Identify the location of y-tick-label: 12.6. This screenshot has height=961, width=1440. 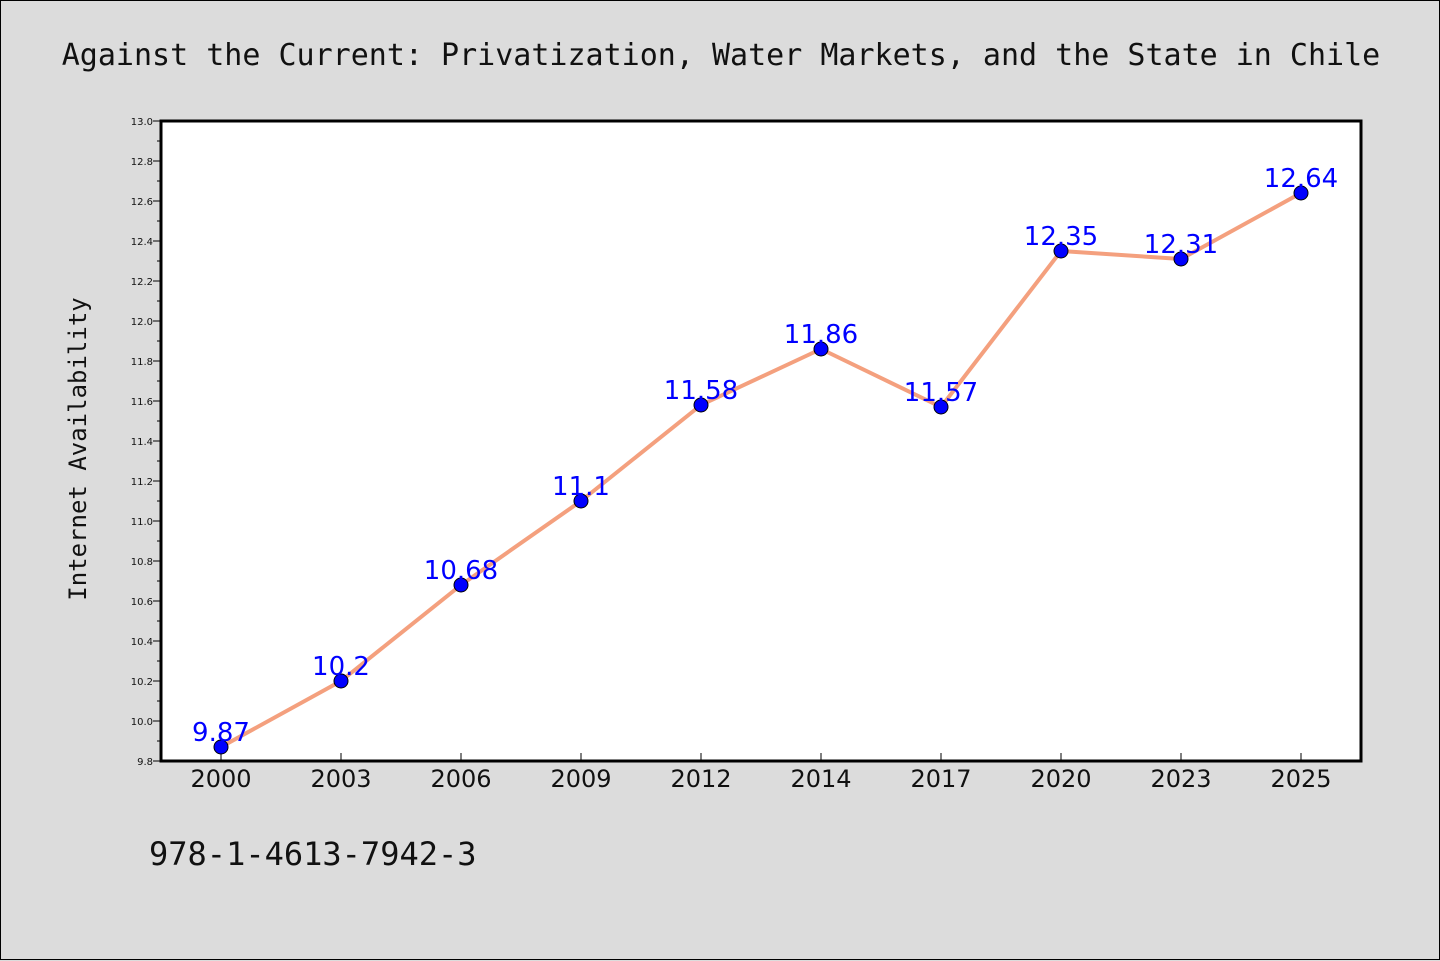
(142, 202).